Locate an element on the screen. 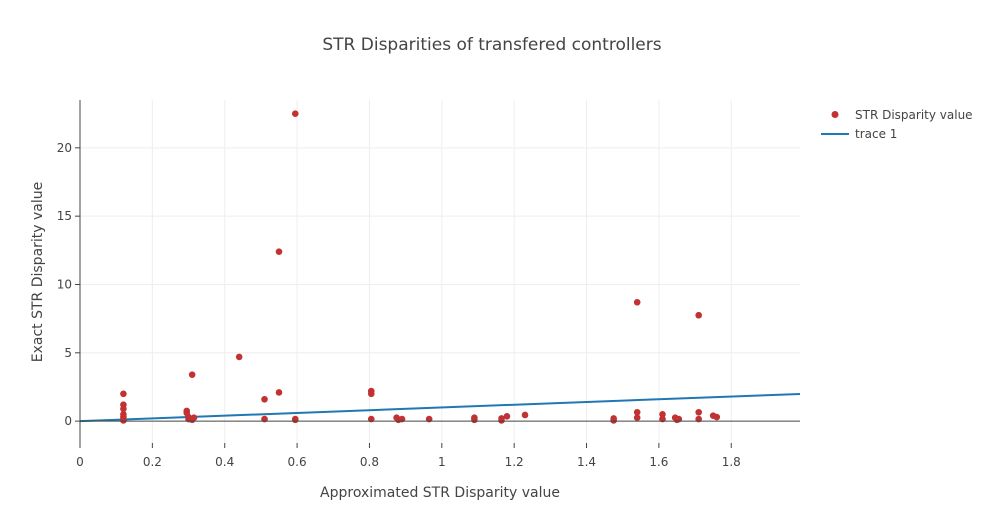 The height and width of the screenshot is (525, 985). x-tick-label: 1.8 is located at coordinates (731, 462).